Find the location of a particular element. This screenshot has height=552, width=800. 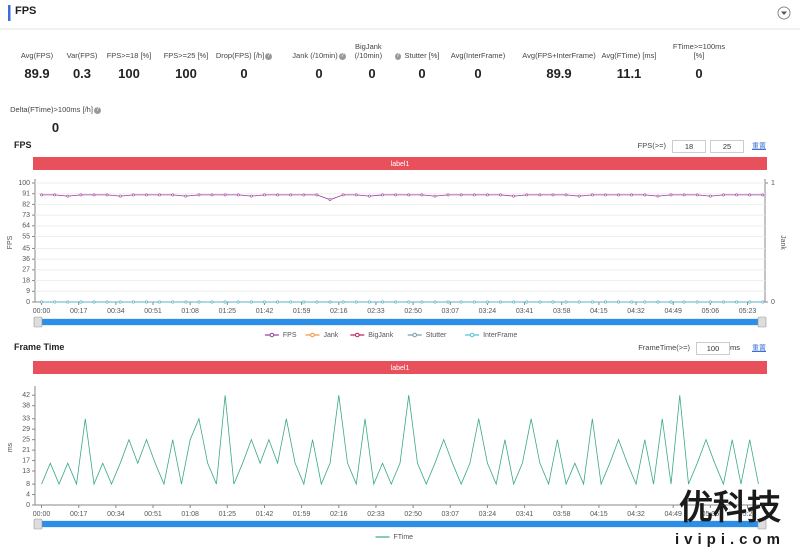

legend-item: Jank is located at coordinates (322, 335).